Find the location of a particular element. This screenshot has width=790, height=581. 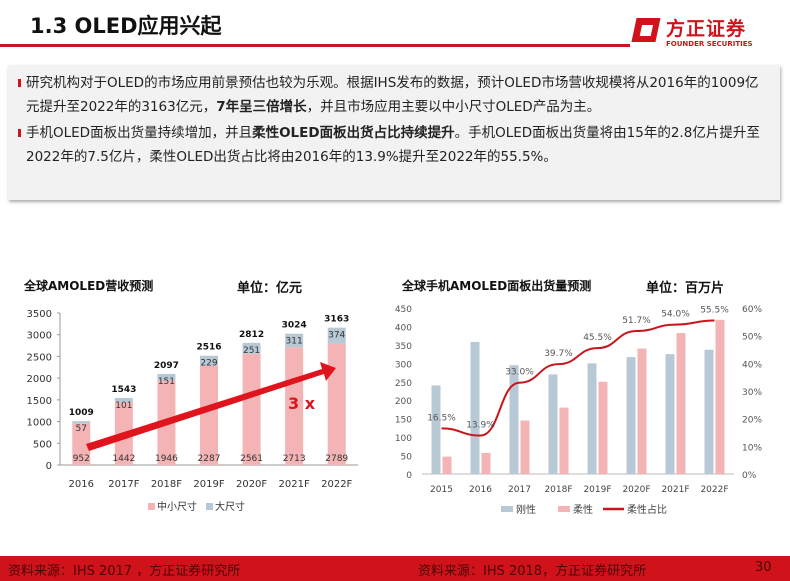

y2-tick-label: 30% is located at coordinates (752, 393).